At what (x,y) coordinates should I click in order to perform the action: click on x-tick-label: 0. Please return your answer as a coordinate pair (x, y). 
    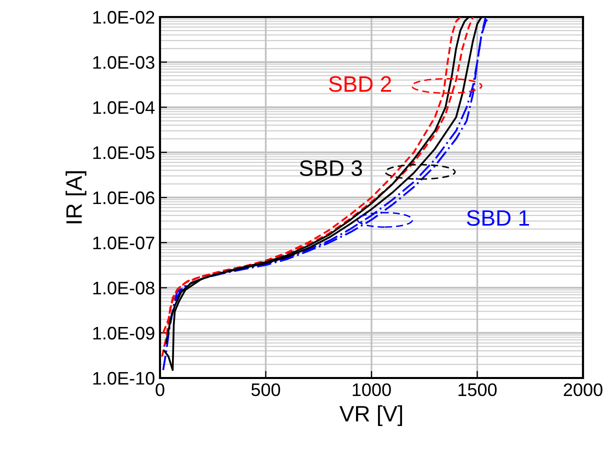
    Looking at the image, I should click on (160, 389).